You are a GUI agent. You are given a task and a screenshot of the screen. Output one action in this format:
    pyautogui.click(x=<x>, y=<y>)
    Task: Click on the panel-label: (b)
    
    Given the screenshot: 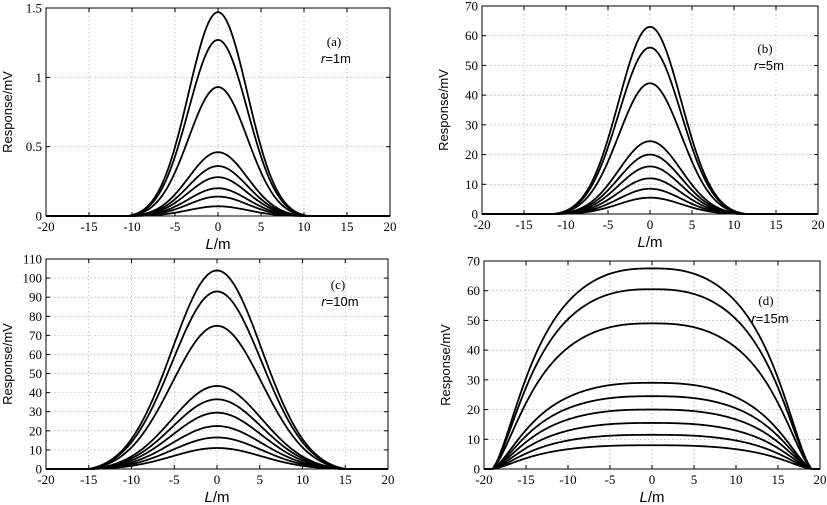 What is the action you would take?
    pyautogui.click(x=764, y=48)
    